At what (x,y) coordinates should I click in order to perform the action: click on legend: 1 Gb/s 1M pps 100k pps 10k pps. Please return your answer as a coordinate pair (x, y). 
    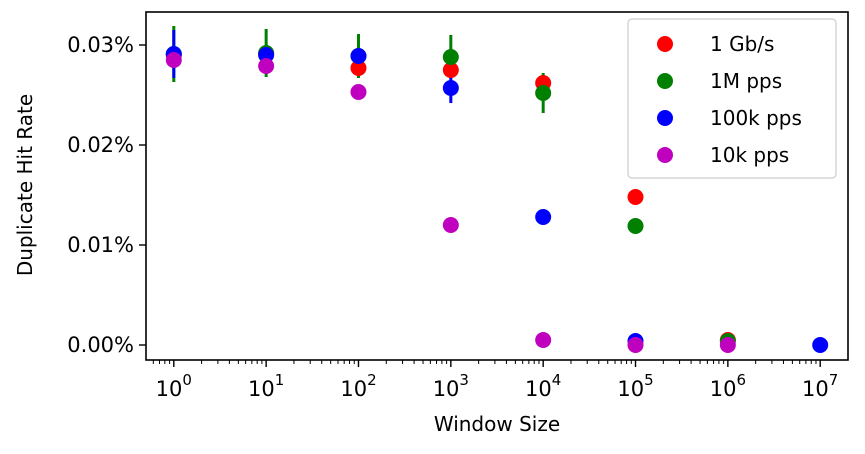
    Looking at the image, I should click on (732, 98).